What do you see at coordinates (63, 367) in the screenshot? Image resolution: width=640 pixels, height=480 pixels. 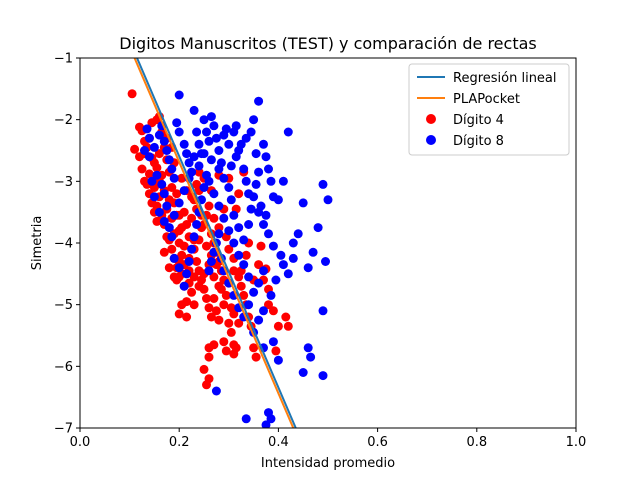 I see `y-tick-label-5: −6` at bounding box center [63, 367].